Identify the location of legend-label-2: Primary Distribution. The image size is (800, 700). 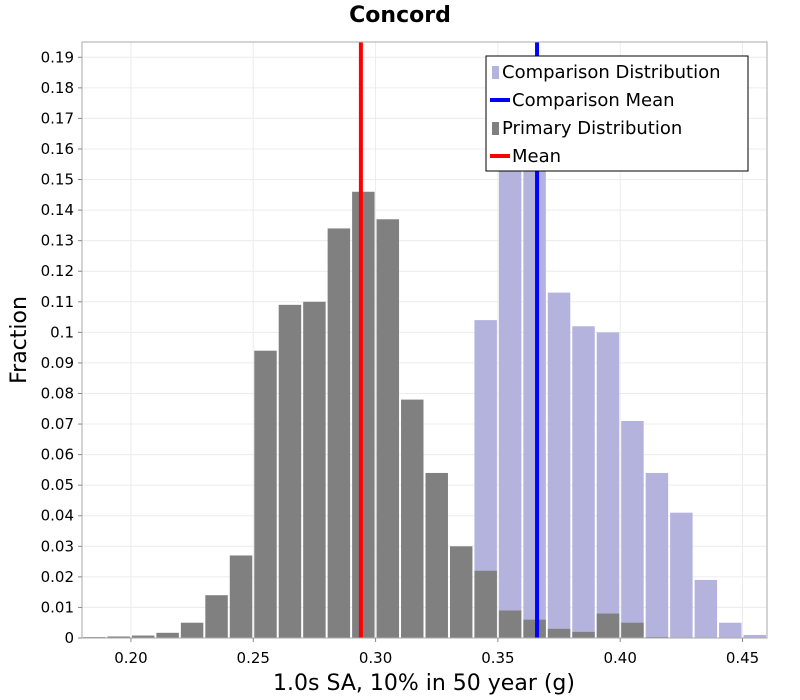
(592, 128).